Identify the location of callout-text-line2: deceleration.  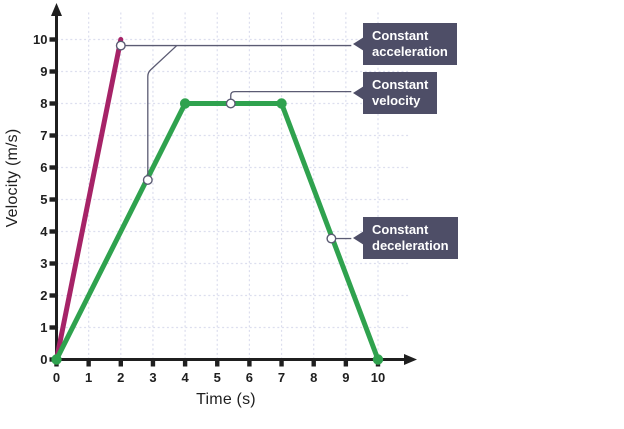
(410, 245).